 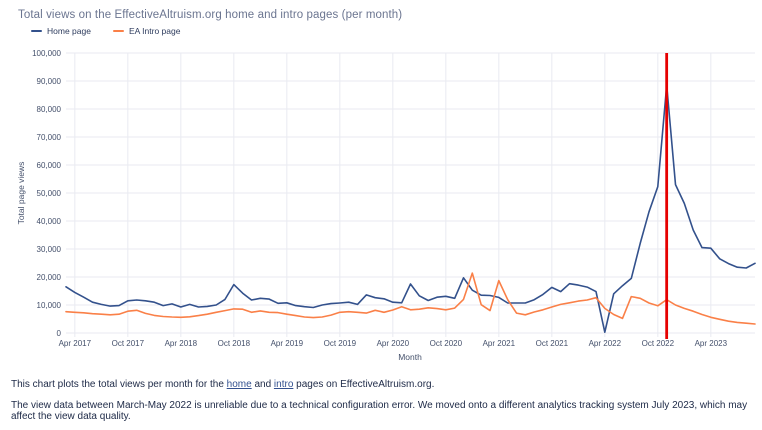 I want to click on svg-text: Apr 2022, so click(x=605, y=343).